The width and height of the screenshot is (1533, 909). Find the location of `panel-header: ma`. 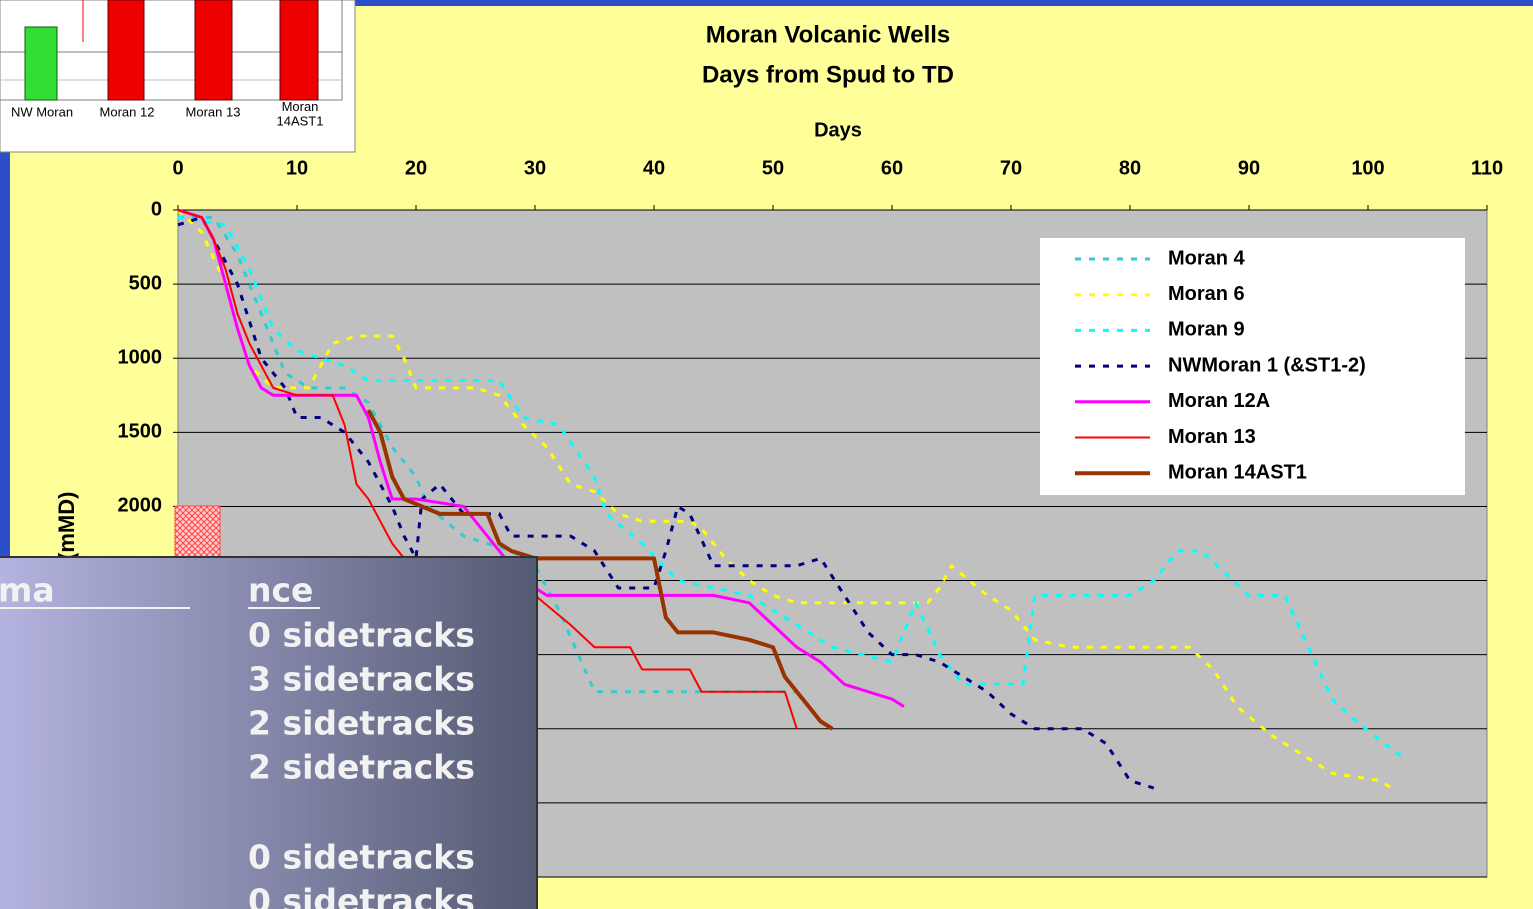

panel-header: ma is located at coordinates (27, 590).